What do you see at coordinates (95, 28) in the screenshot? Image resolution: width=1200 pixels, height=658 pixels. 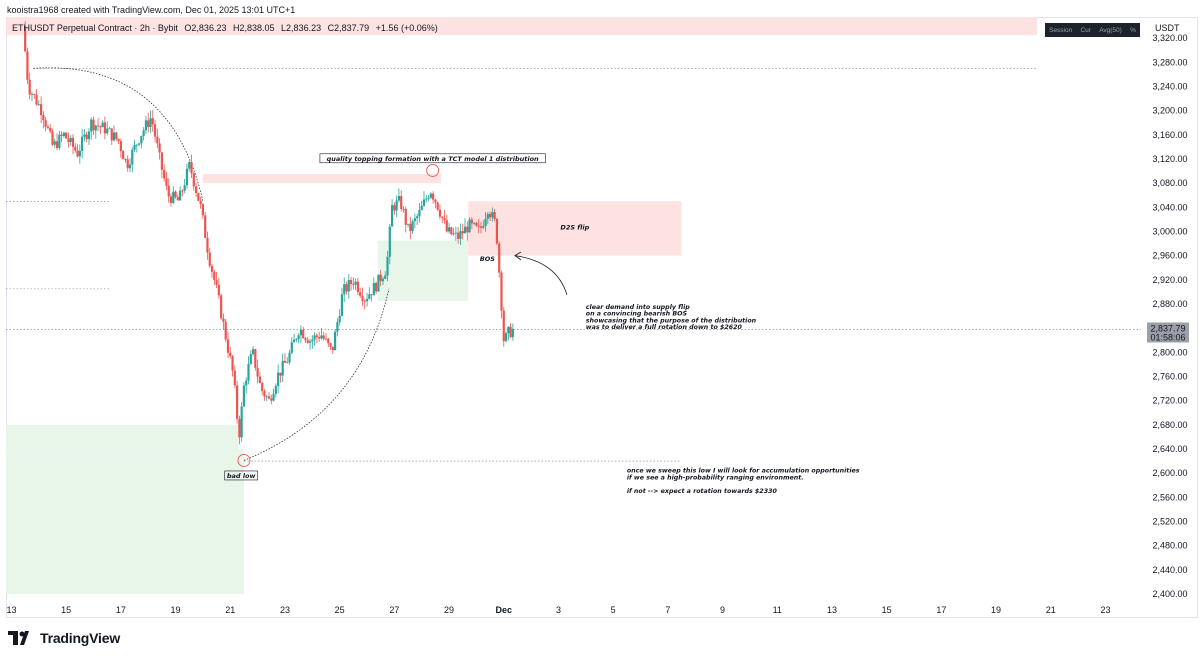 I see `symbol-name: ETHUSDT Perpetual Contract · 2h · Bybit` at bounding box center [95, 28].